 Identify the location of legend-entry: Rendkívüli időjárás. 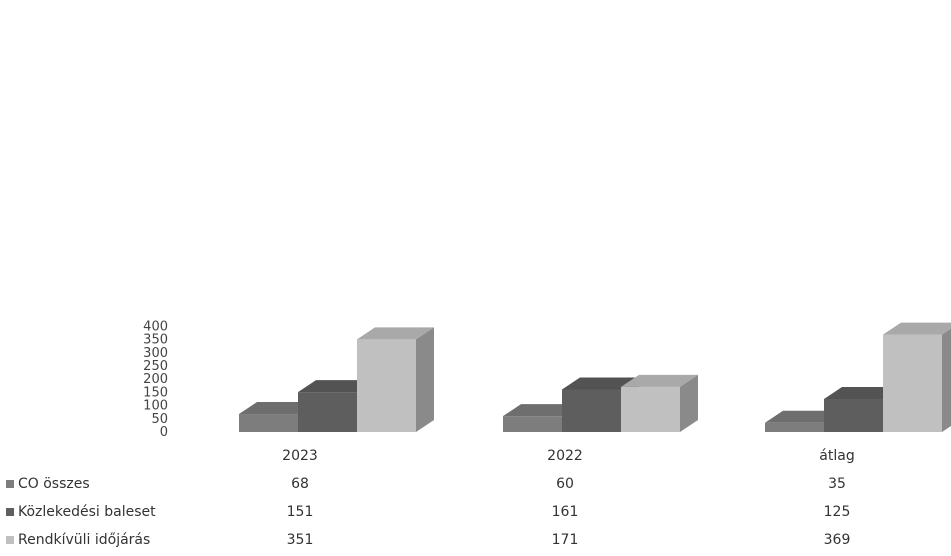
(78, 540).